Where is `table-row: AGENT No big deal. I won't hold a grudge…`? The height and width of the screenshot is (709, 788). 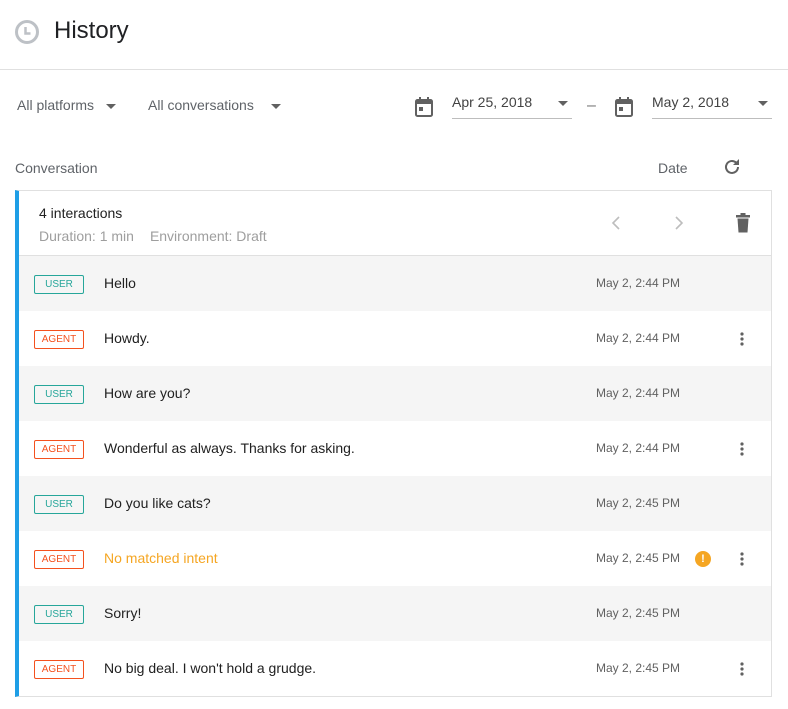
table-row: AGENT No big deal. I won't hold a grudge… is located at coordinates (395, 668).